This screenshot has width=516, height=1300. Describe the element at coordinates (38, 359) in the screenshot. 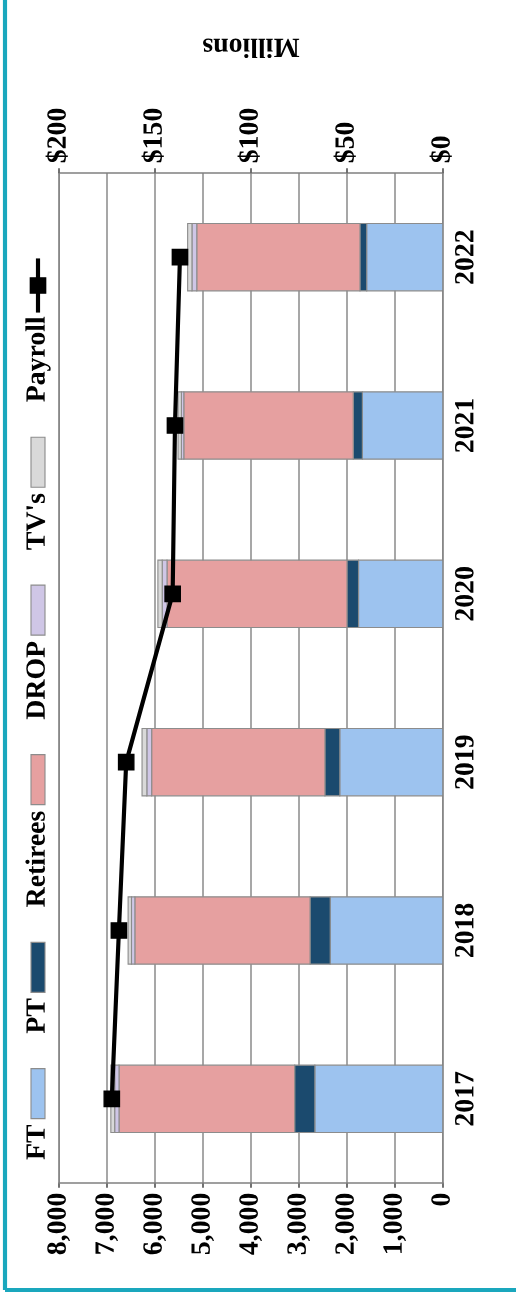

I see `legend-label: Payroll` at that location.